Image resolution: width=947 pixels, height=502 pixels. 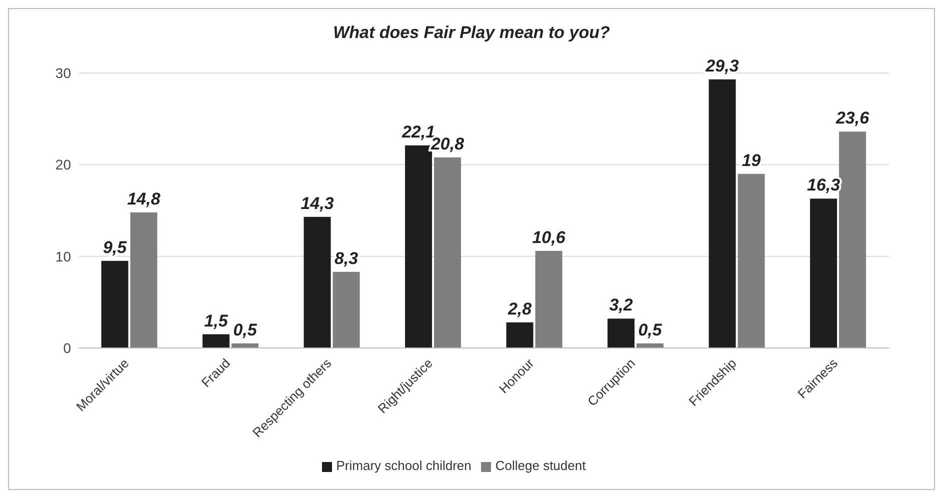 What do you see at coordinates (404, 465) in the screenshot?
I see `legend-label: Primary school children` at bounding box center [404, 465].